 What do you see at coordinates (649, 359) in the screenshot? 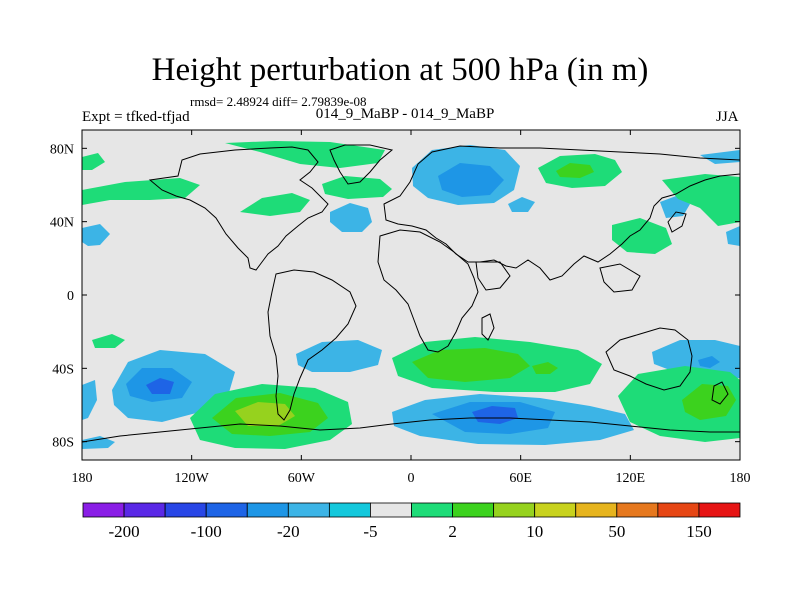
I see `coastline-australia` at bounding box center [649, 359].